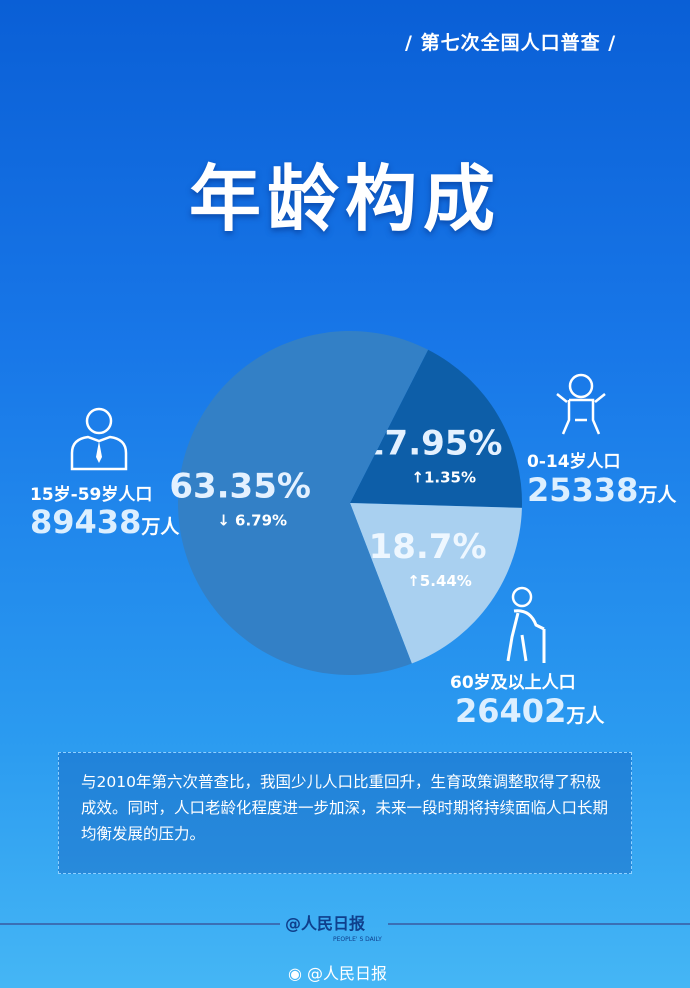 This screenshot has height=988, width=690. I want to click on census-tag-text: 第七次全国人口普查, so click(510, 43).